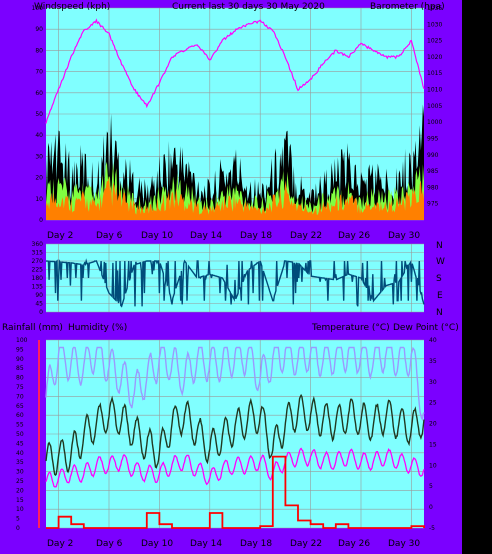  Describe the element at coordinates (20, 378) in the screenshot. I see `y-tick-humidity: 80` at that location.